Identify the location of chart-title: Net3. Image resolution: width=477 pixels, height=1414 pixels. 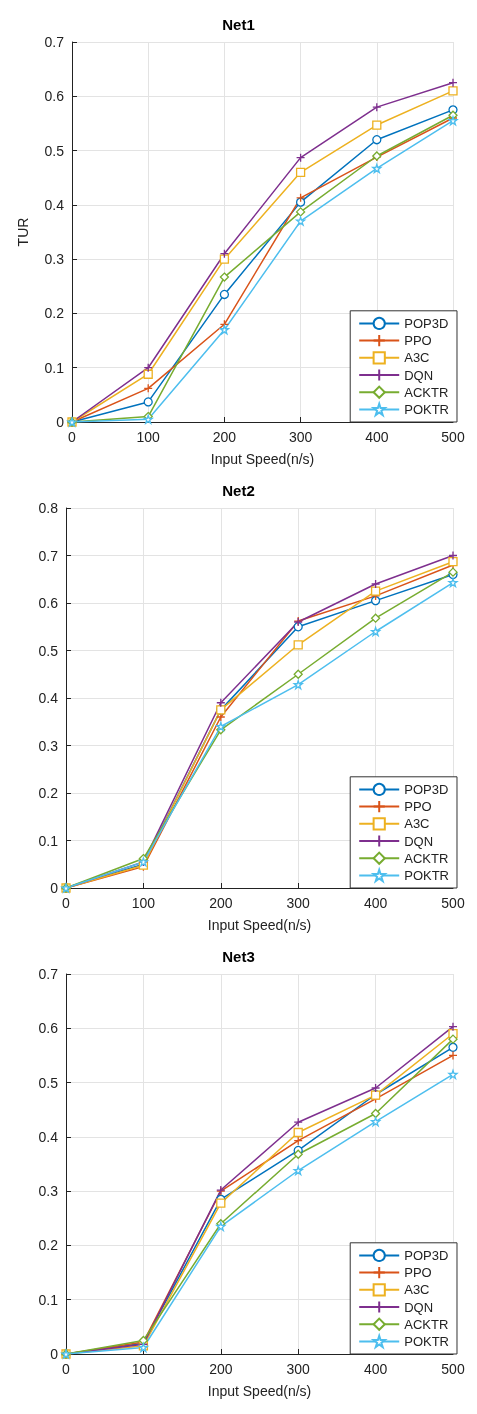
(238, 956).